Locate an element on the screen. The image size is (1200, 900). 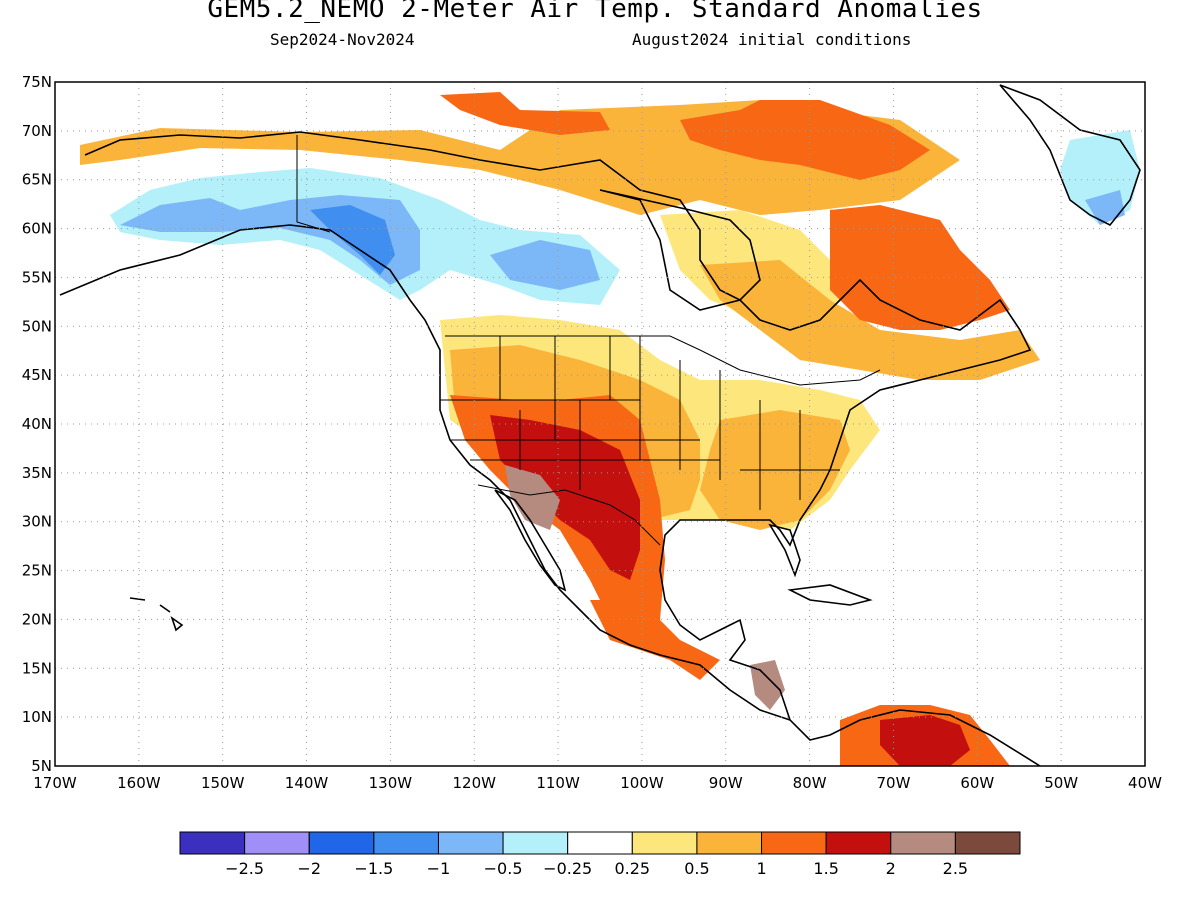
color-bar-label: −0.25 is located at coordinates (567, 868).